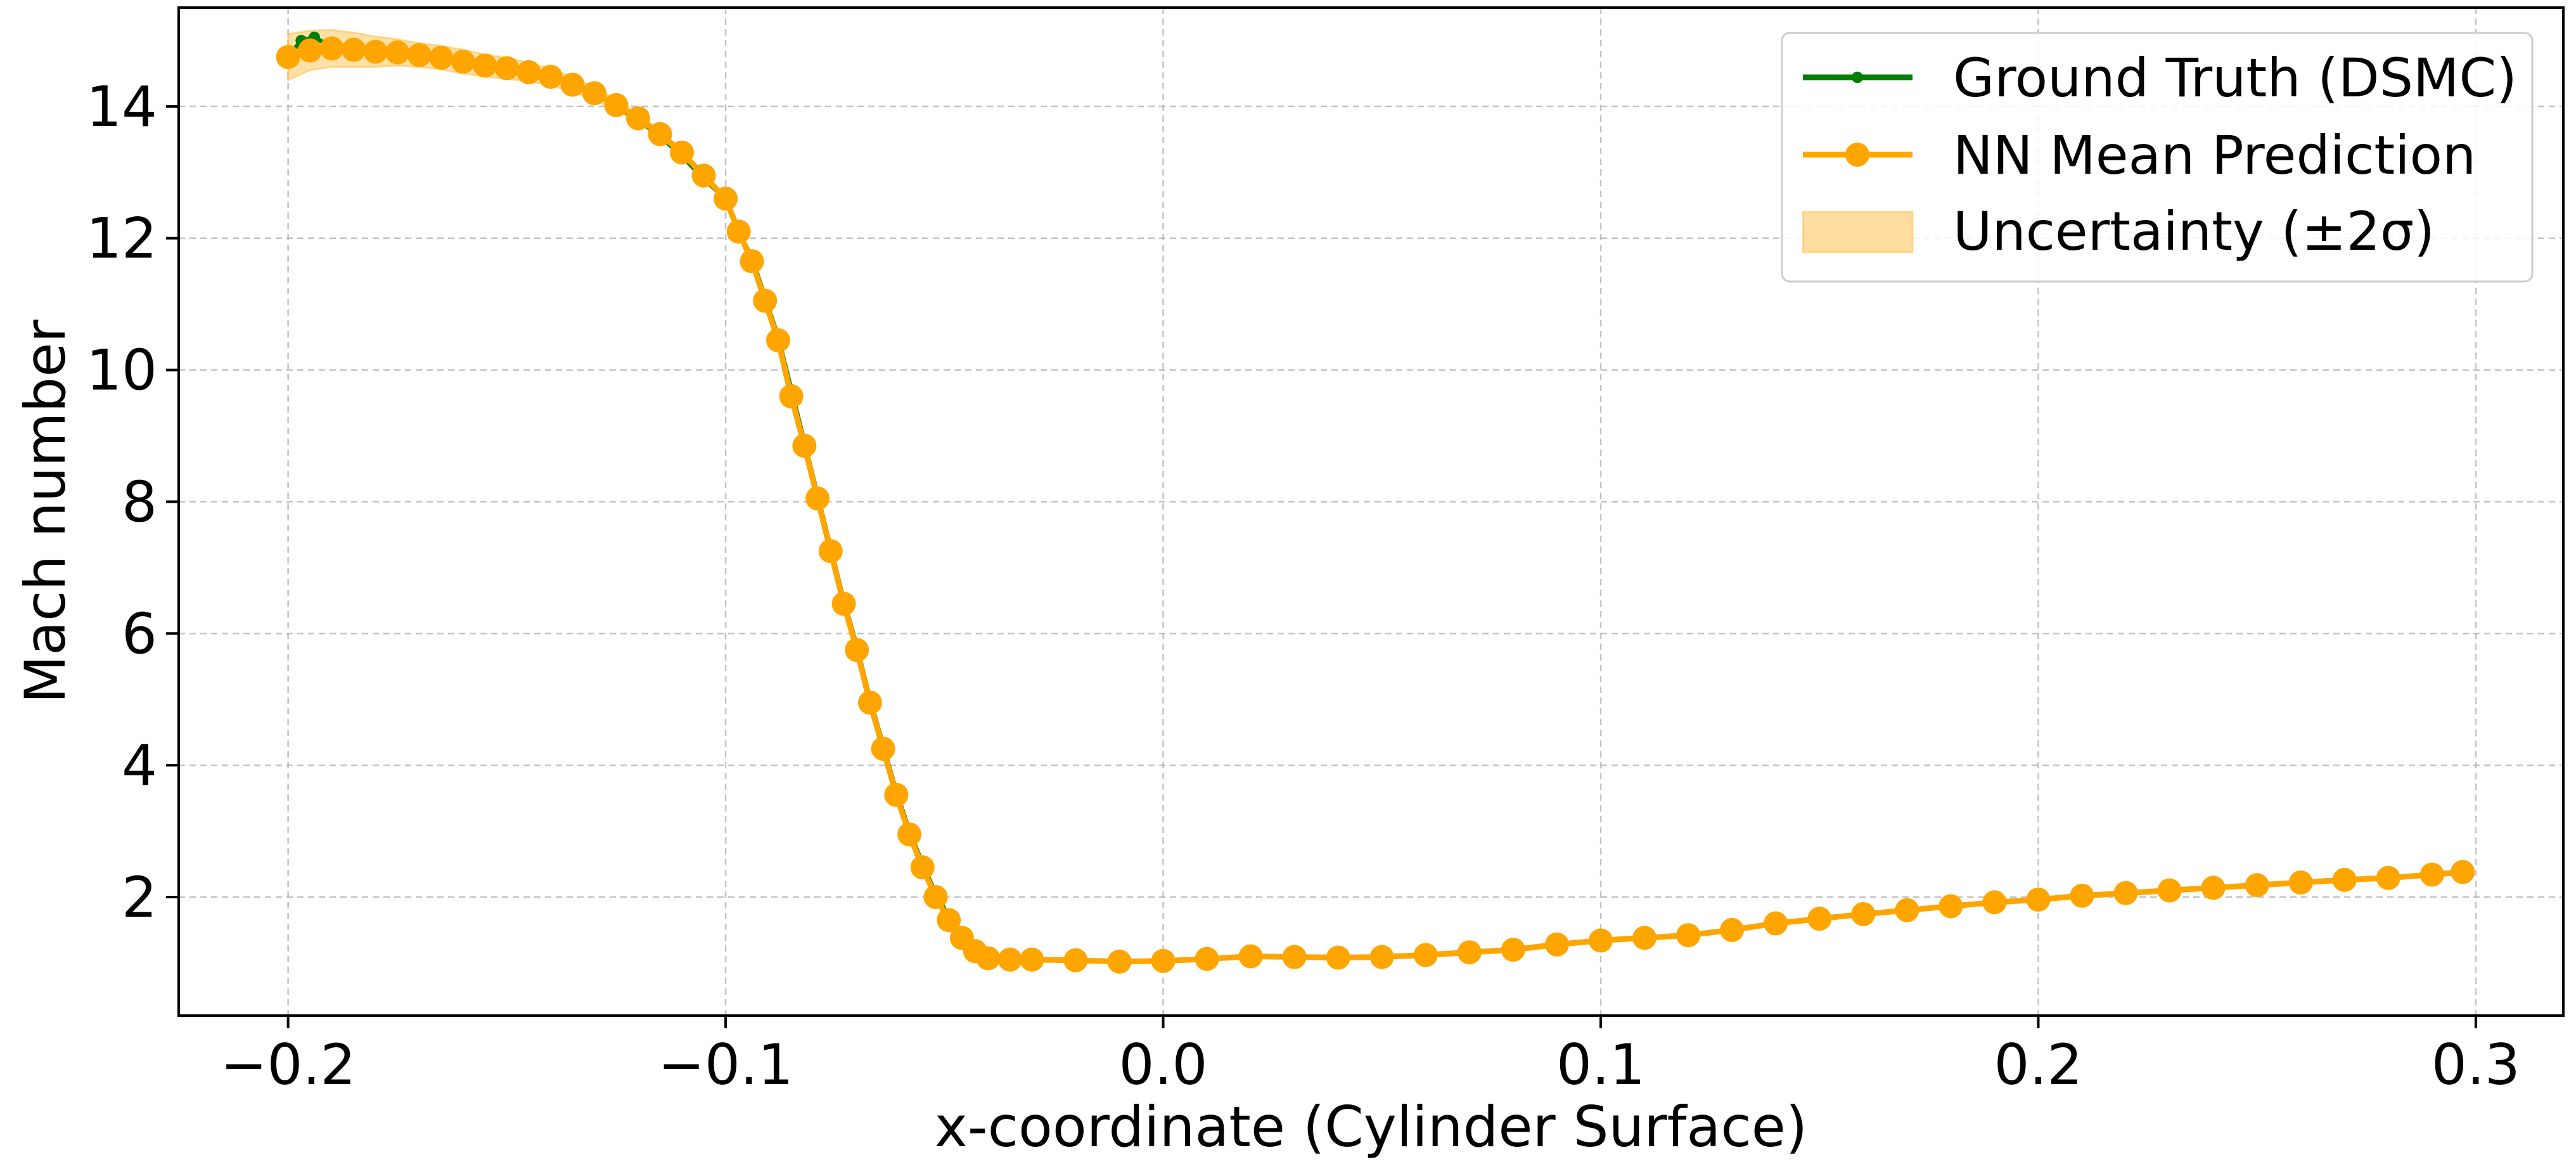 Image resolution: width=2576 pixels, height=1176 pixels. What do you see at coordinates (288, 1064) in the screenshot?
I see `x-tick-label: −0.2` at bounding box center [288, 1064].